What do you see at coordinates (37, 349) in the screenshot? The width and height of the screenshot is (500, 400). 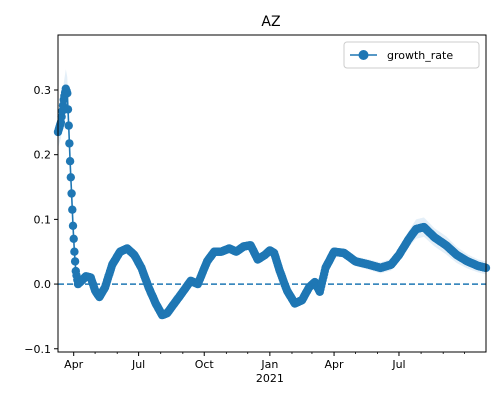 I see `y-tick-label: −0.1` at bounding box center [37, 349].